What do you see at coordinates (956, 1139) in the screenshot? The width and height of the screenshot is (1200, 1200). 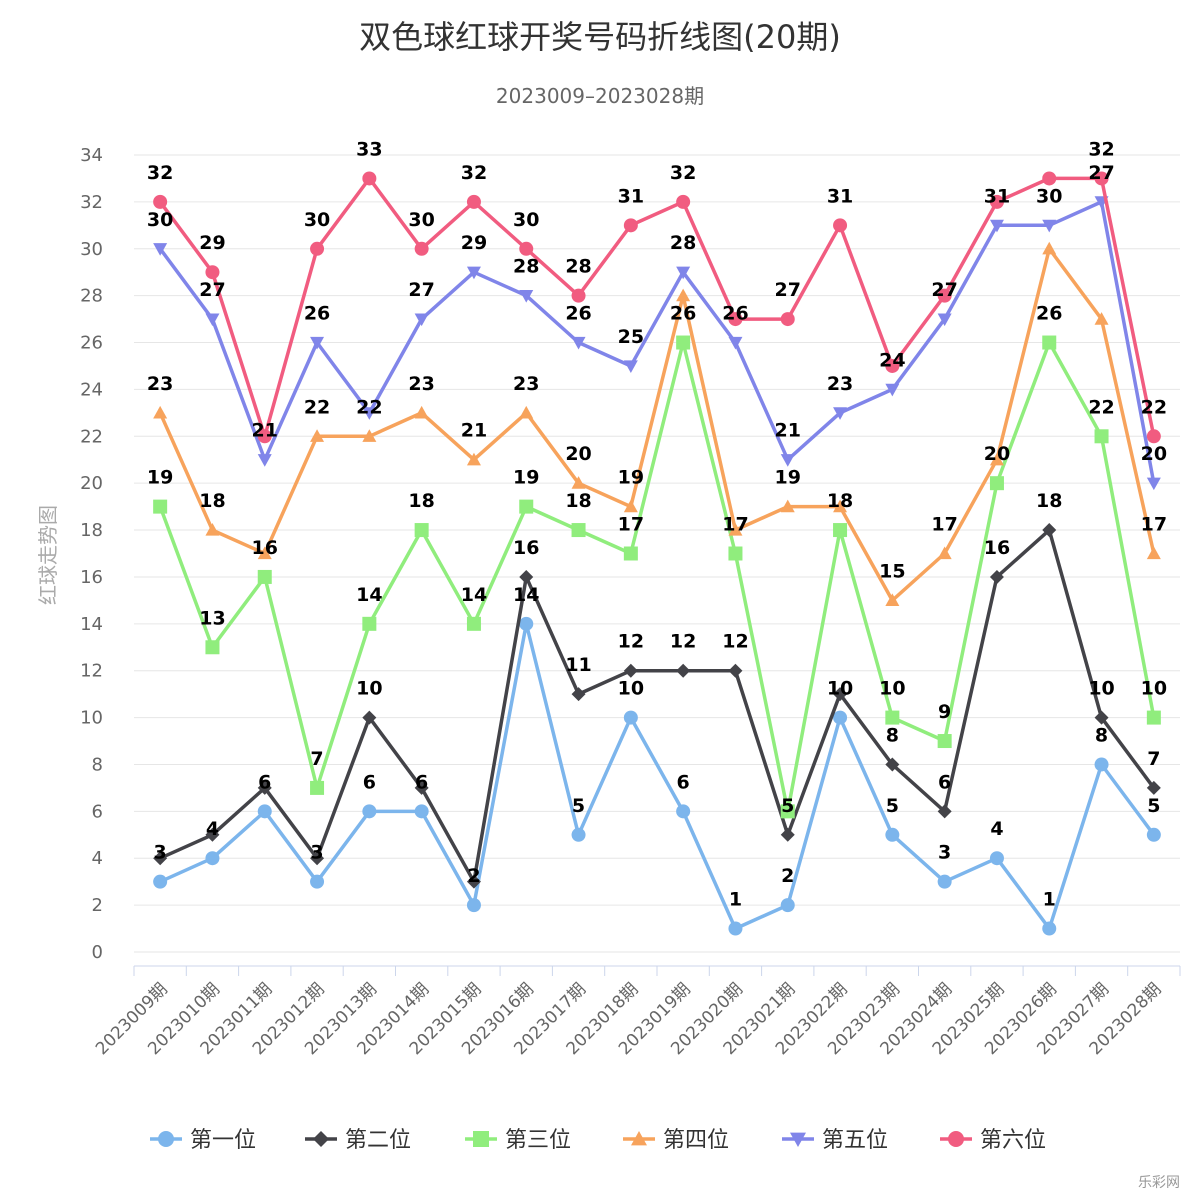 I see `legend-marker` at bounding box center [956, 1139].